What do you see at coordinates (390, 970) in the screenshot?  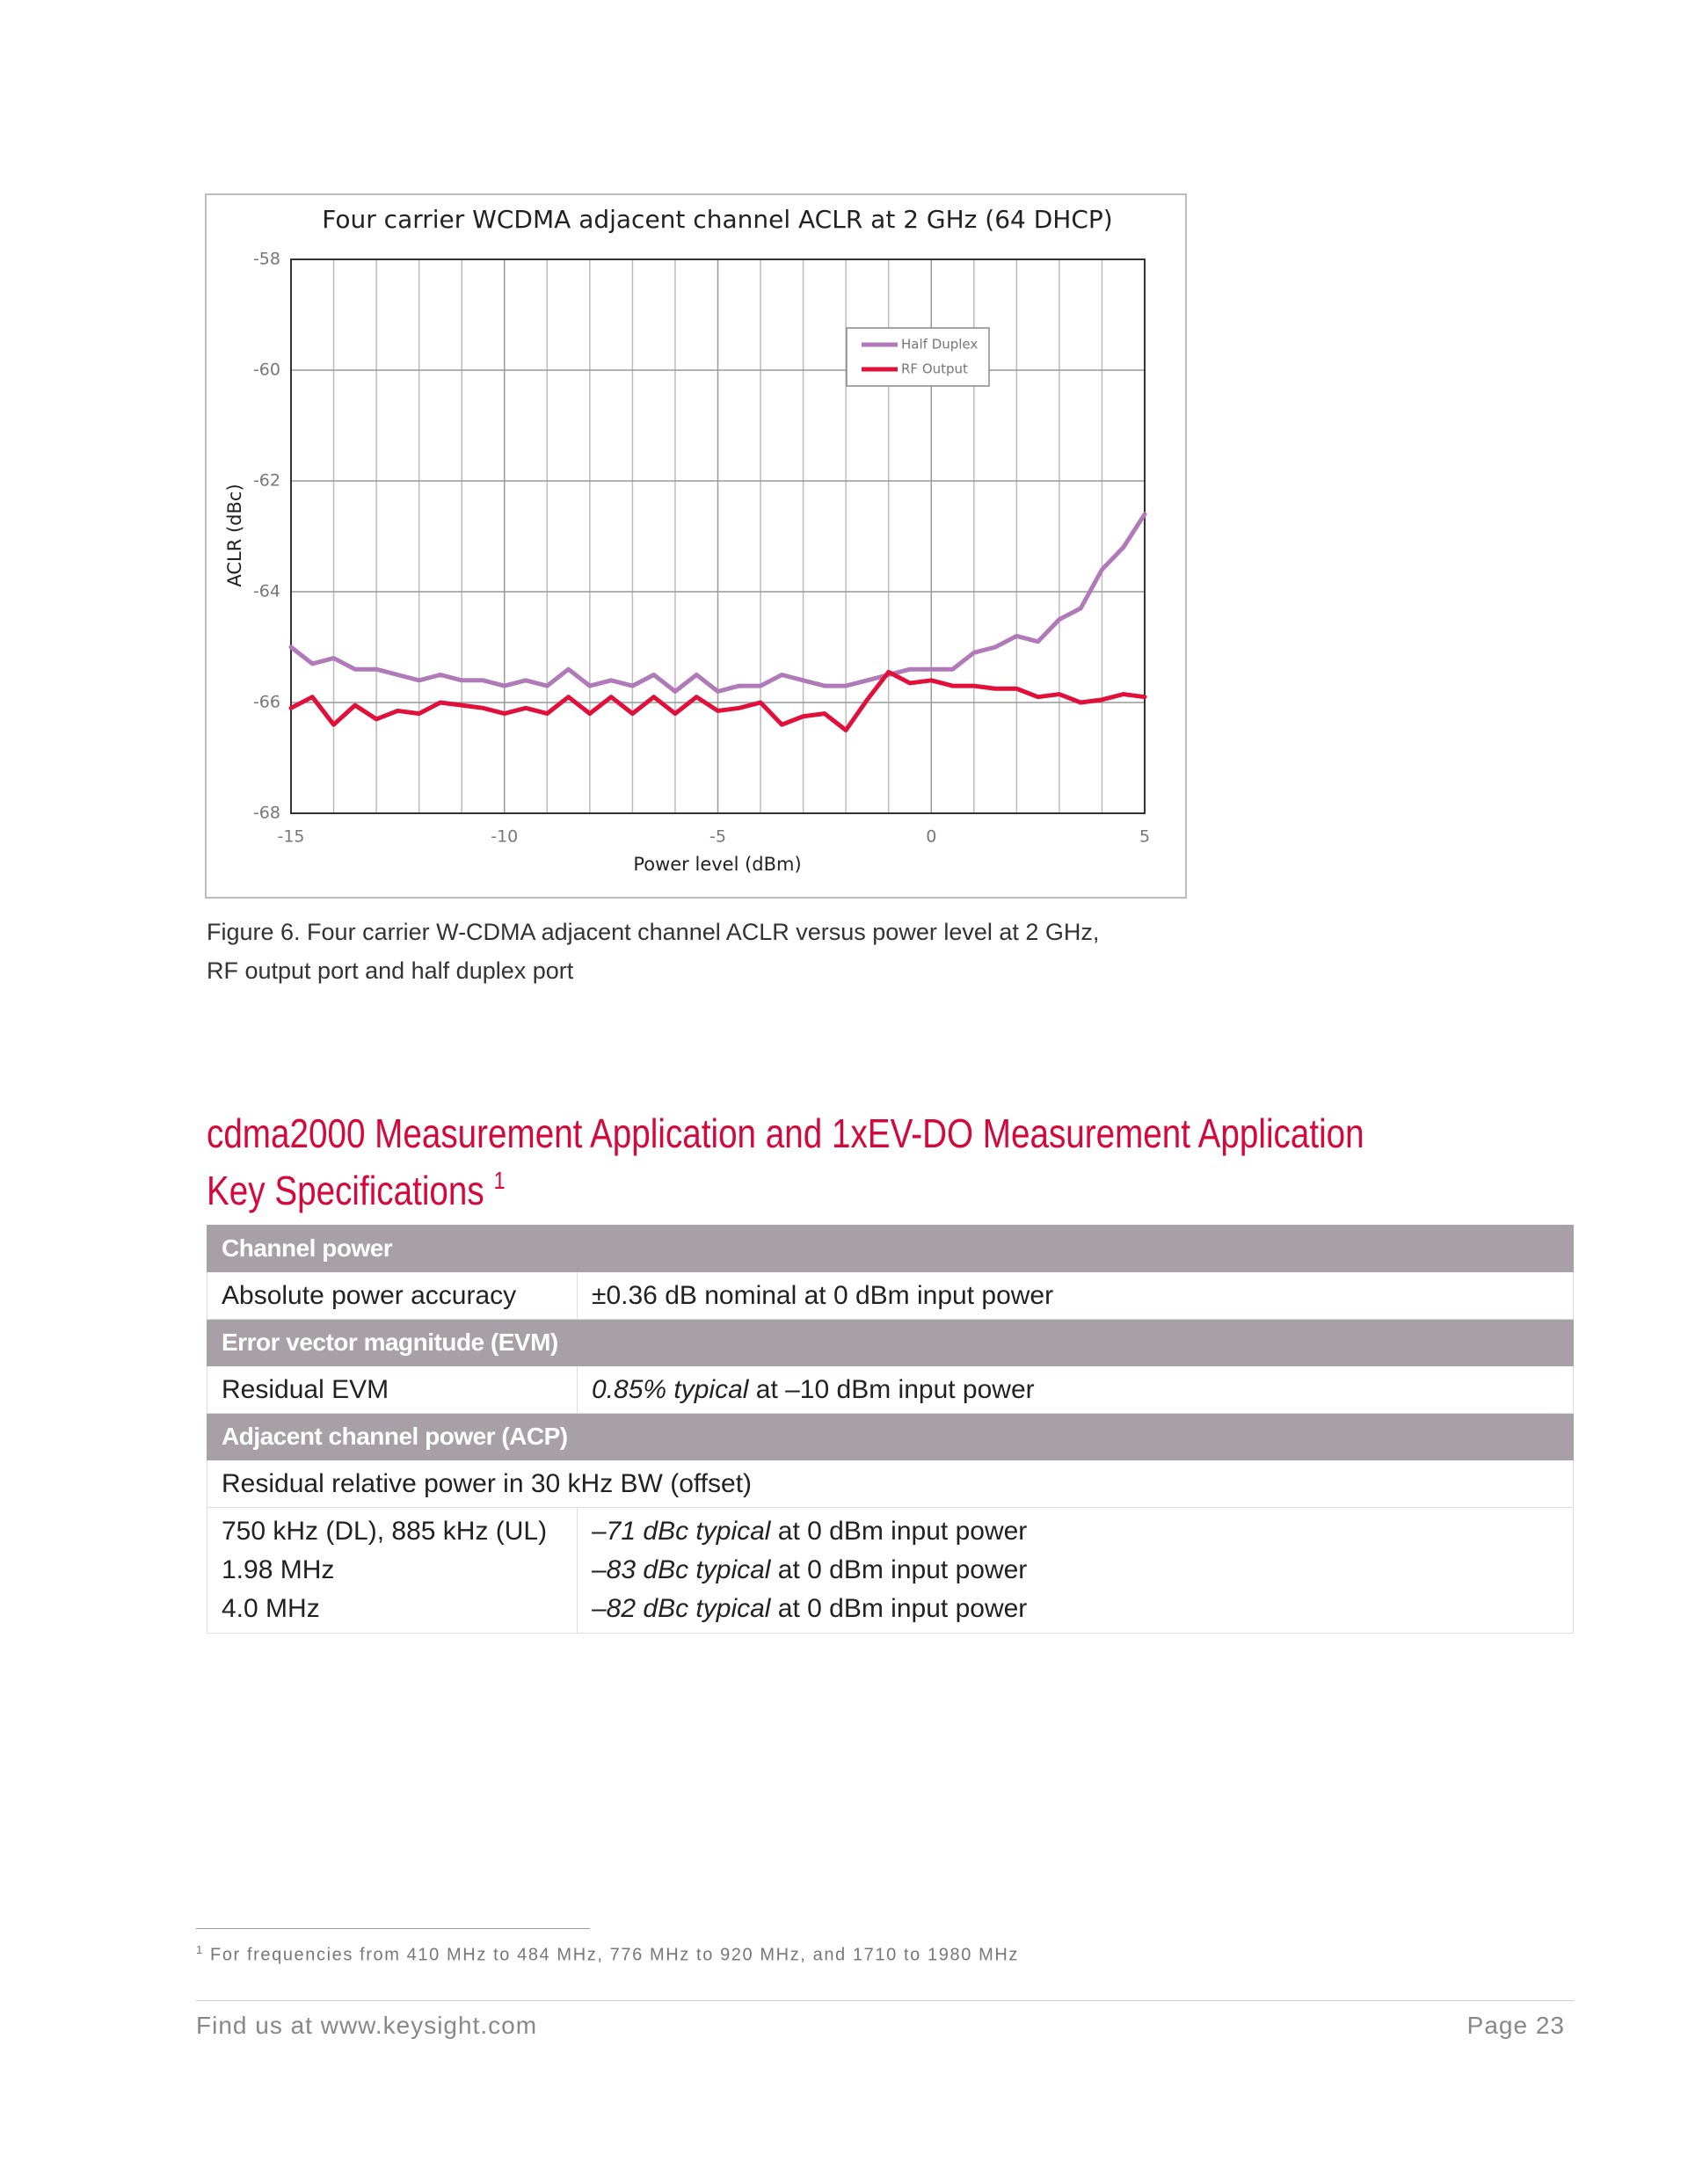 I see `caption-line: RF output port and half duplex port` at bounding box center [390, 970].